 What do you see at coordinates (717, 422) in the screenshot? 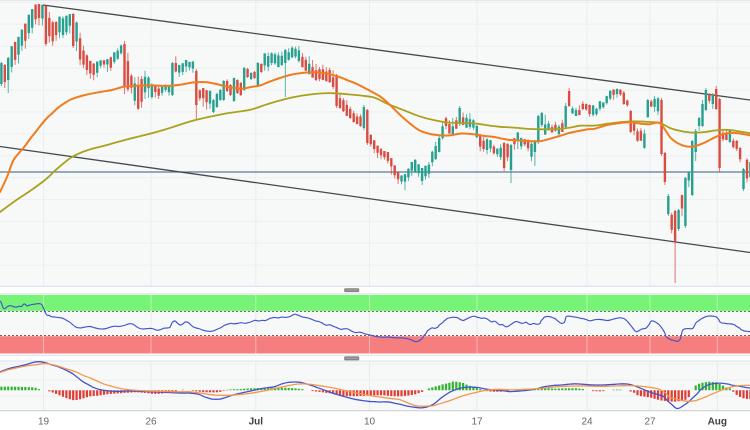
I see `svg-text: Aug` at bounding box center [717, 422].